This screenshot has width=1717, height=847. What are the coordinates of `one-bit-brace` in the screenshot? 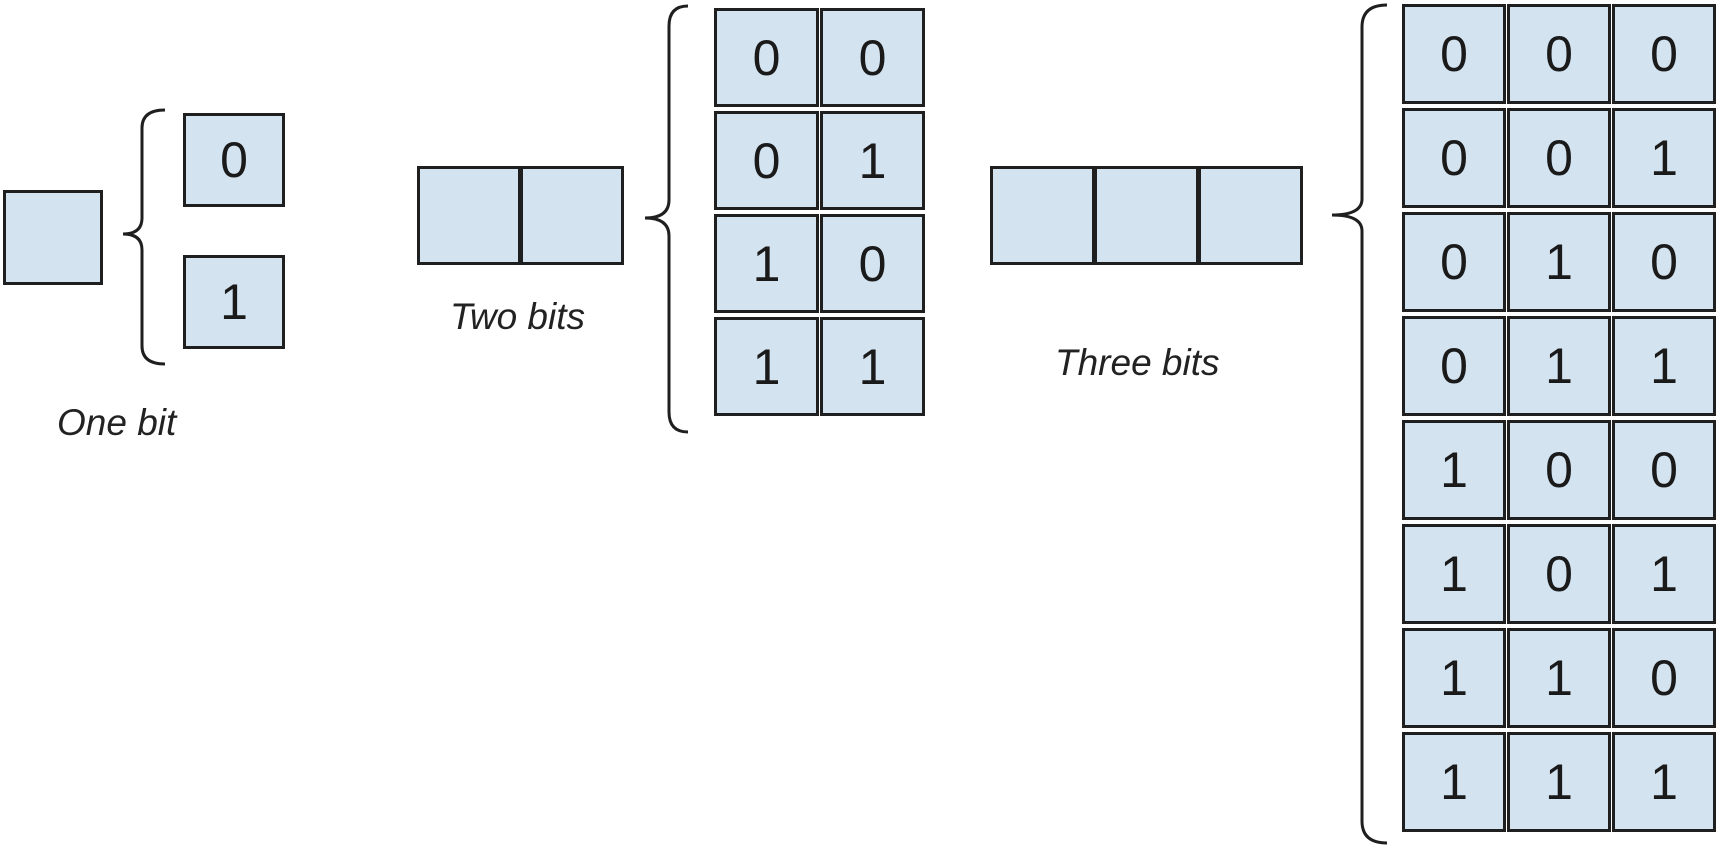 It's located at (144, 237).